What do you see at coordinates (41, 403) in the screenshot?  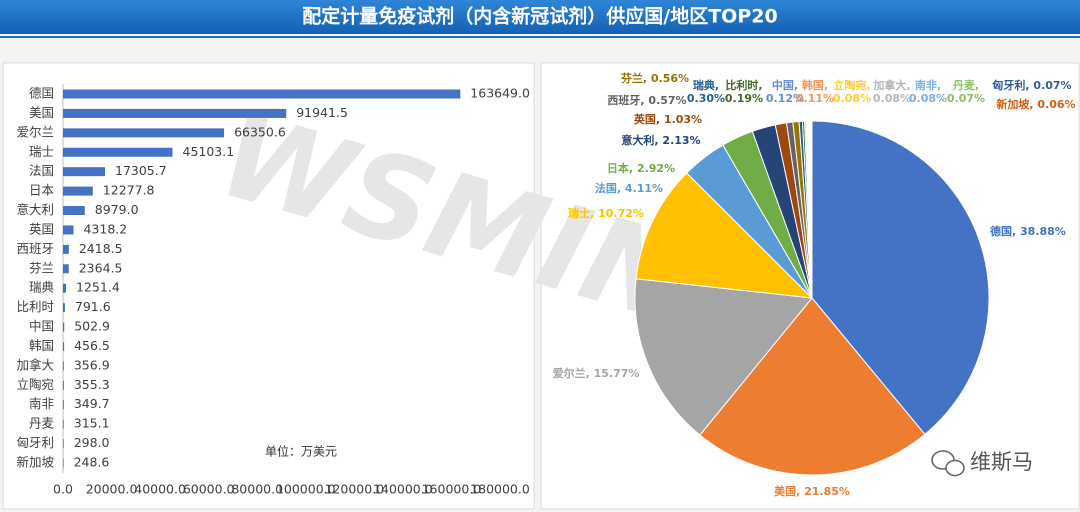 I see `y-tick-label: 南非` at bounding box center [41, 403].